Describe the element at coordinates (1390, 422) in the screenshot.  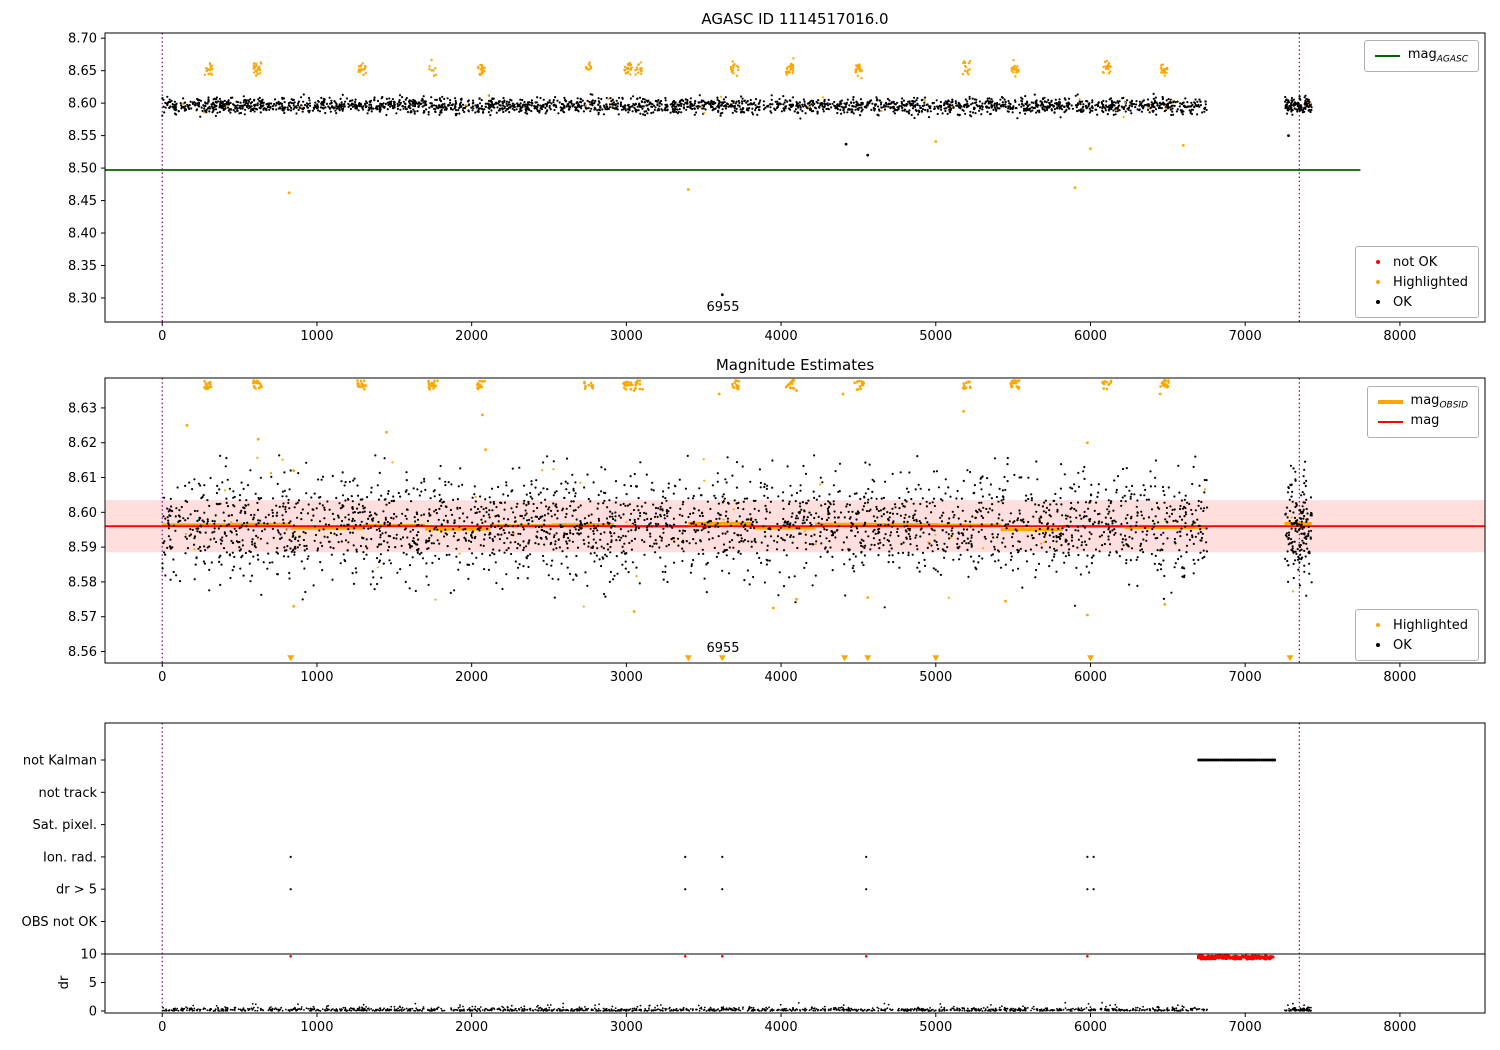
I see `mag-line-swatch` at that location.